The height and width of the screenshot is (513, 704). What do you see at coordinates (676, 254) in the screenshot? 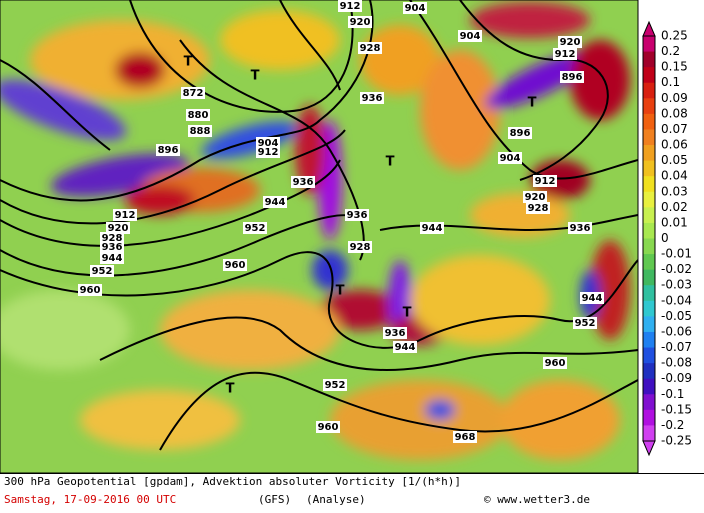
I see `colorbar-label: -0.01` at bounding box center [676, 254].